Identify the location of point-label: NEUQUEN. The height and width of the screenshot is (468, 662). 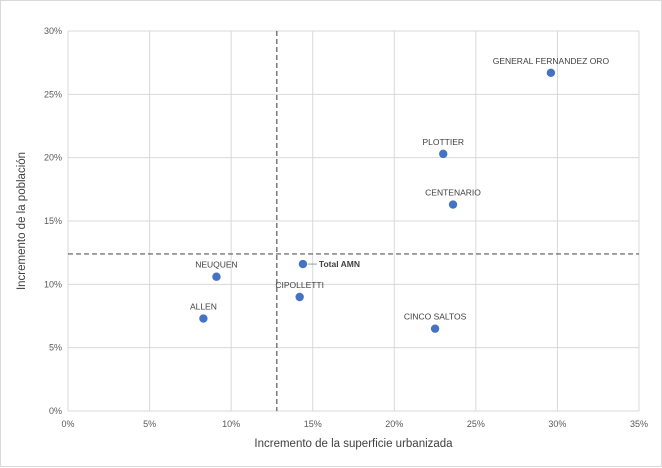
(216, 265).